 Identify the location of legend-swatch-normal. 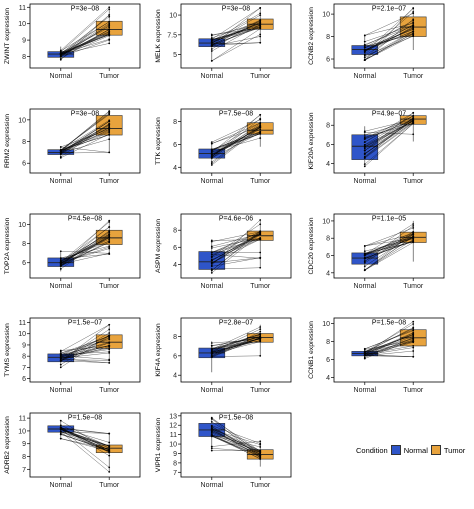
(395, 450).